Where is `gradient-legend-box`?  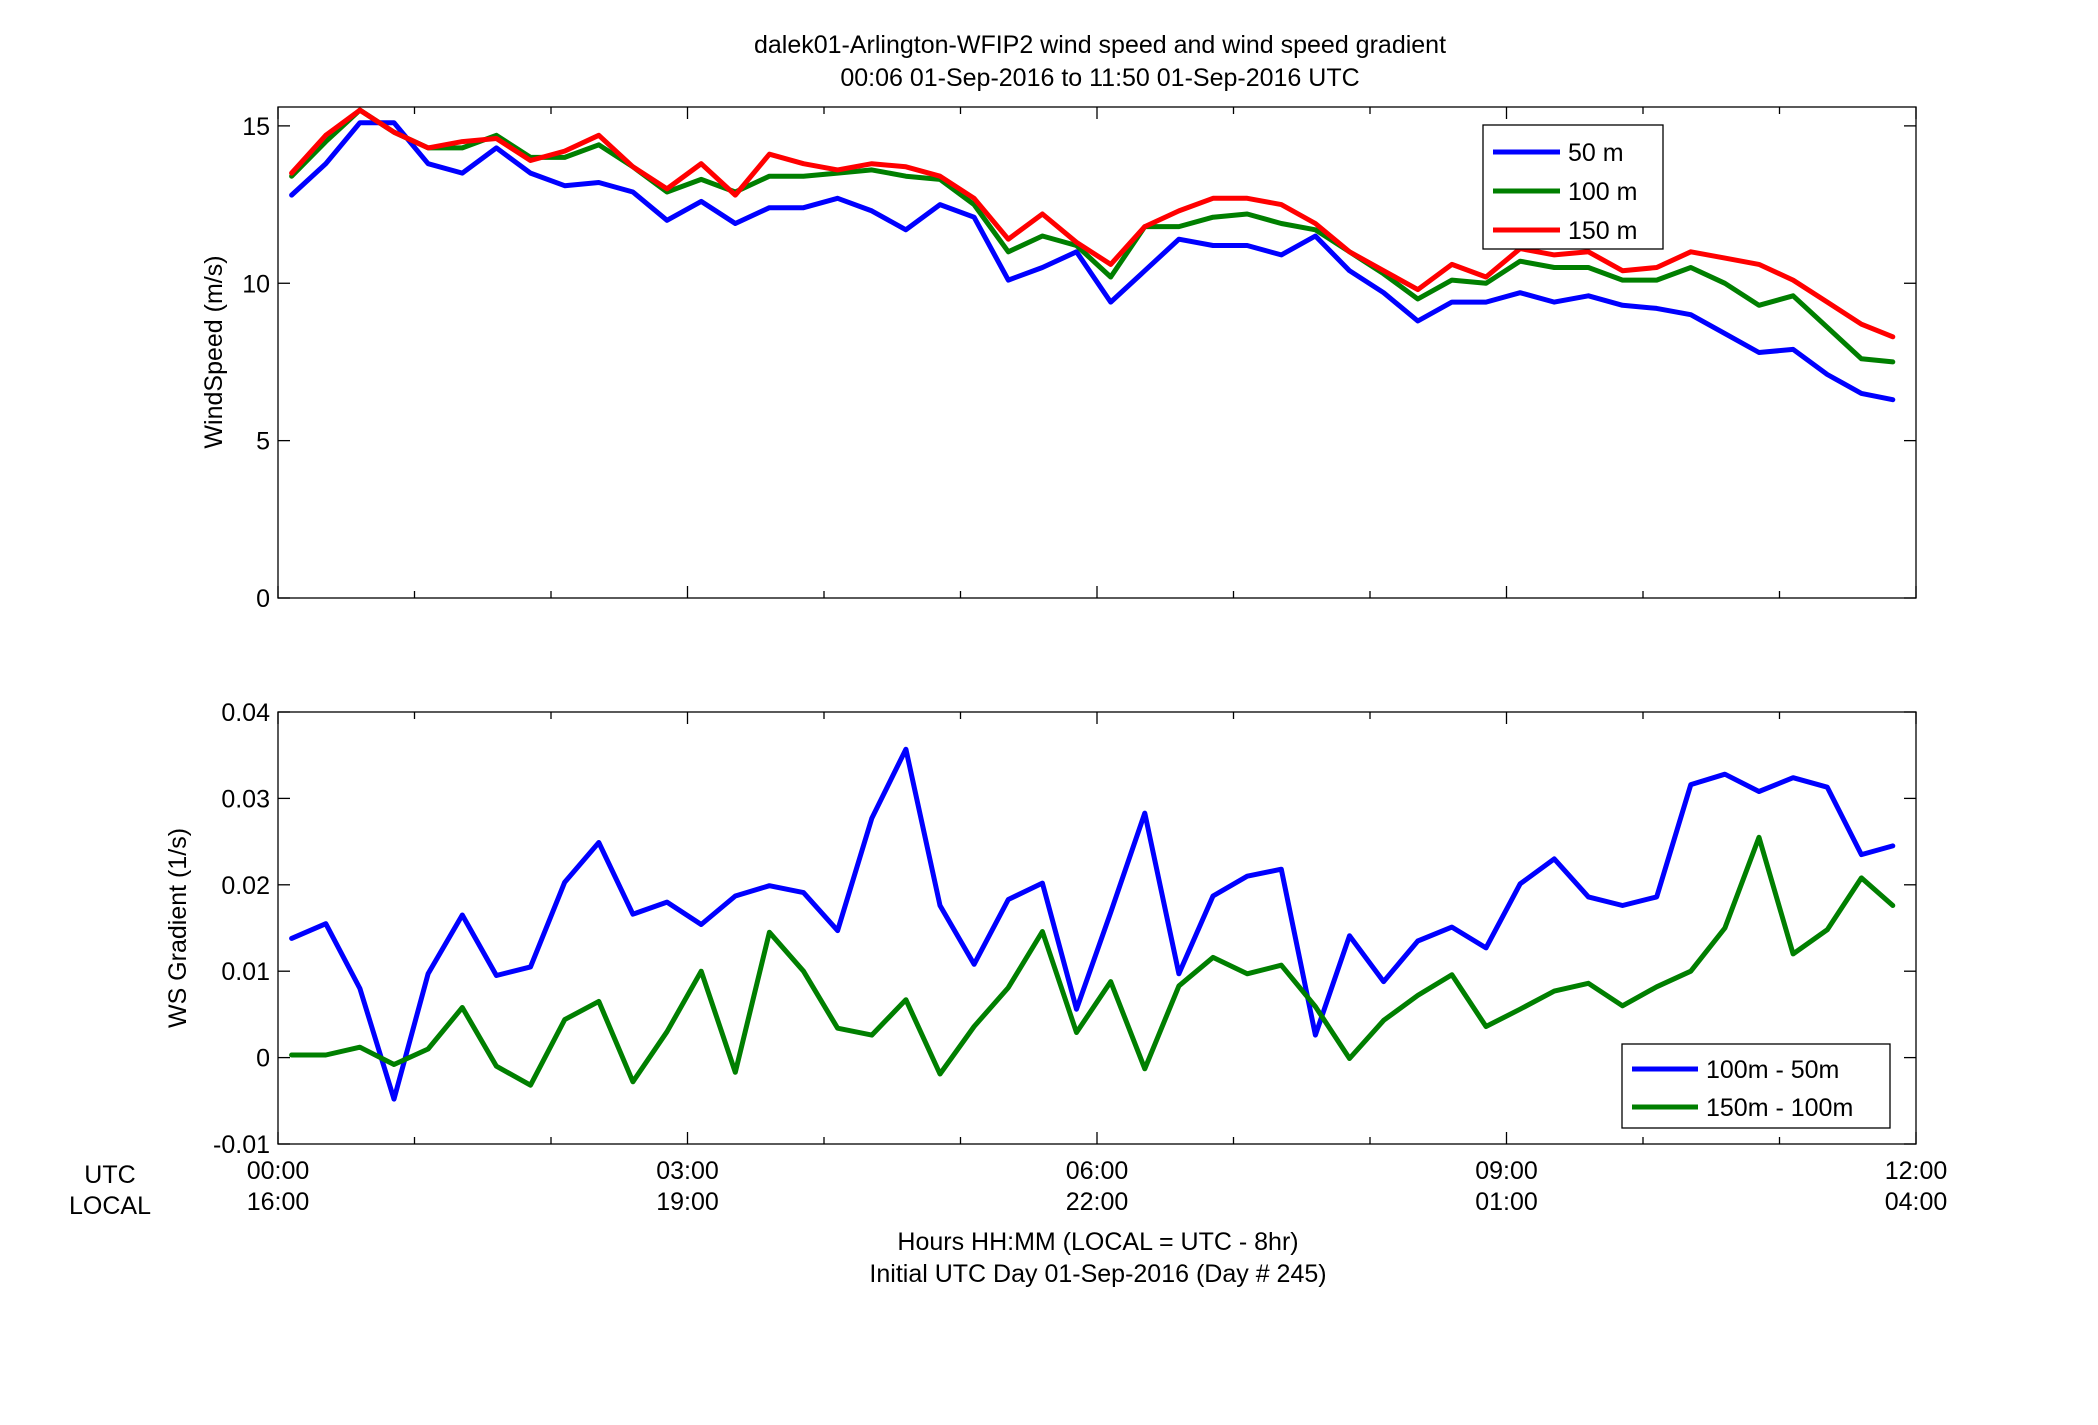
gradient-legend-box is located at coordinates (1756, 1086).